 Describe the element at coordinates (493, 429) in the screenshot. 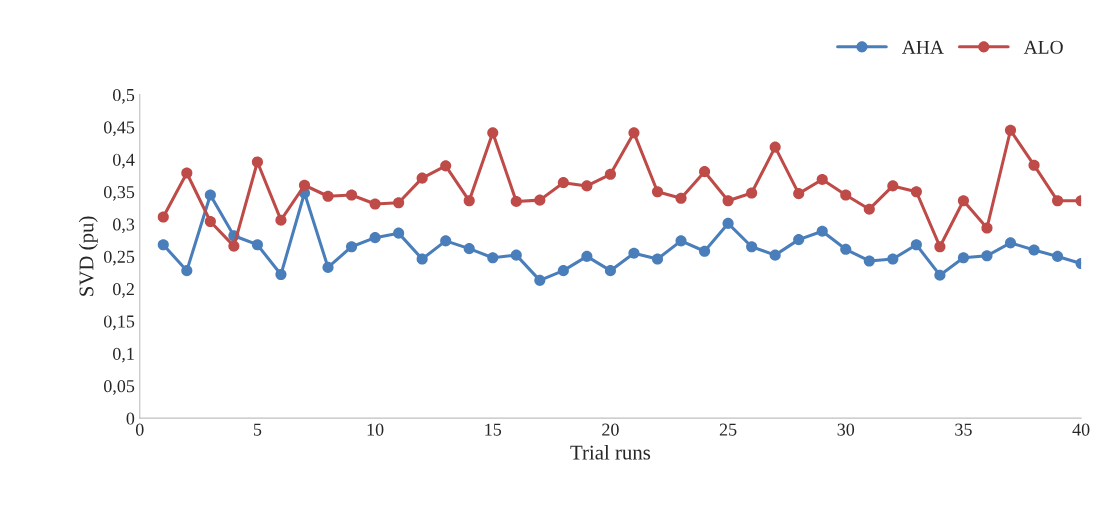

I see `x-tick-label: 15` at that location.